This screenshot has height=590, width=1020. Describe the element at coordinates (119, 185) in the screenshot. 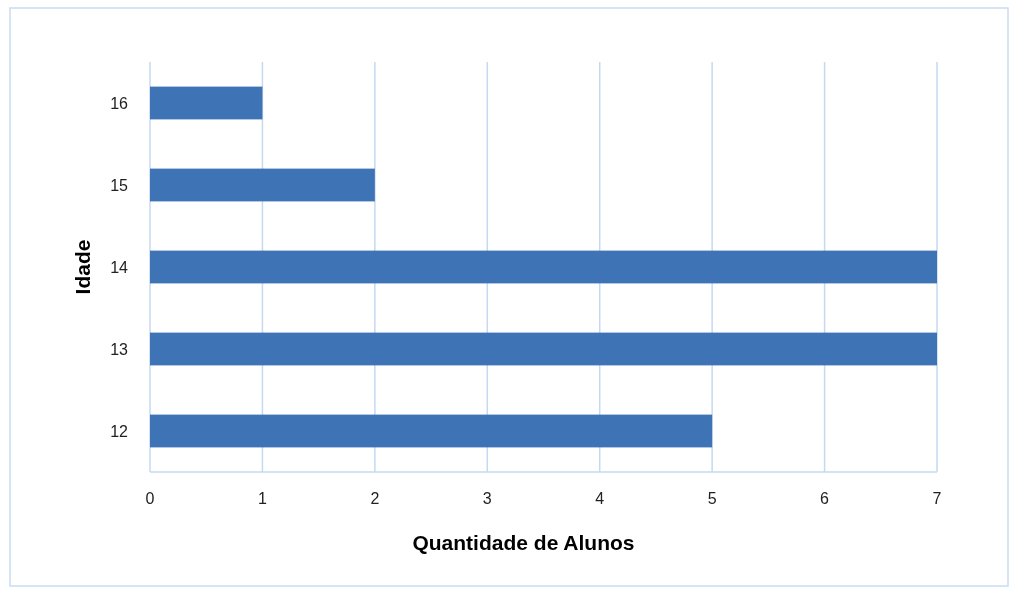

I see `y-tick-label: 15` at that location.